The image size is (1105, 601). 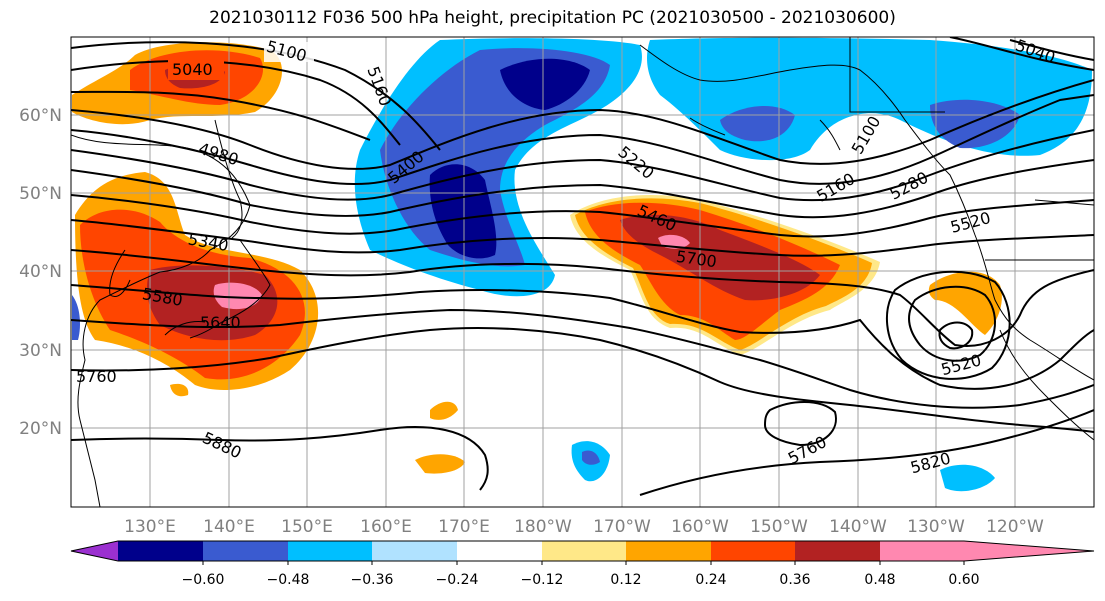 I want to click on shade-area-japan-dark, so click(x=212, y=303).